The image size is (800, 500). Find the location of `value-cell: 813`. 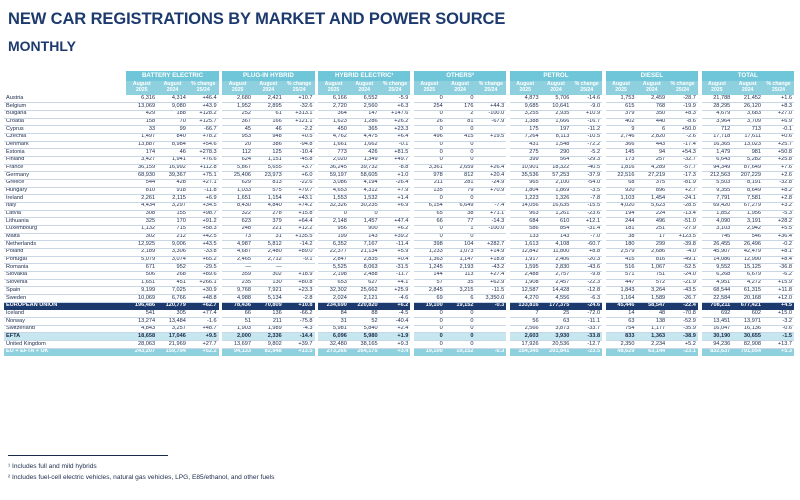

value-cell: 813 is located at coordinates (268, 183).